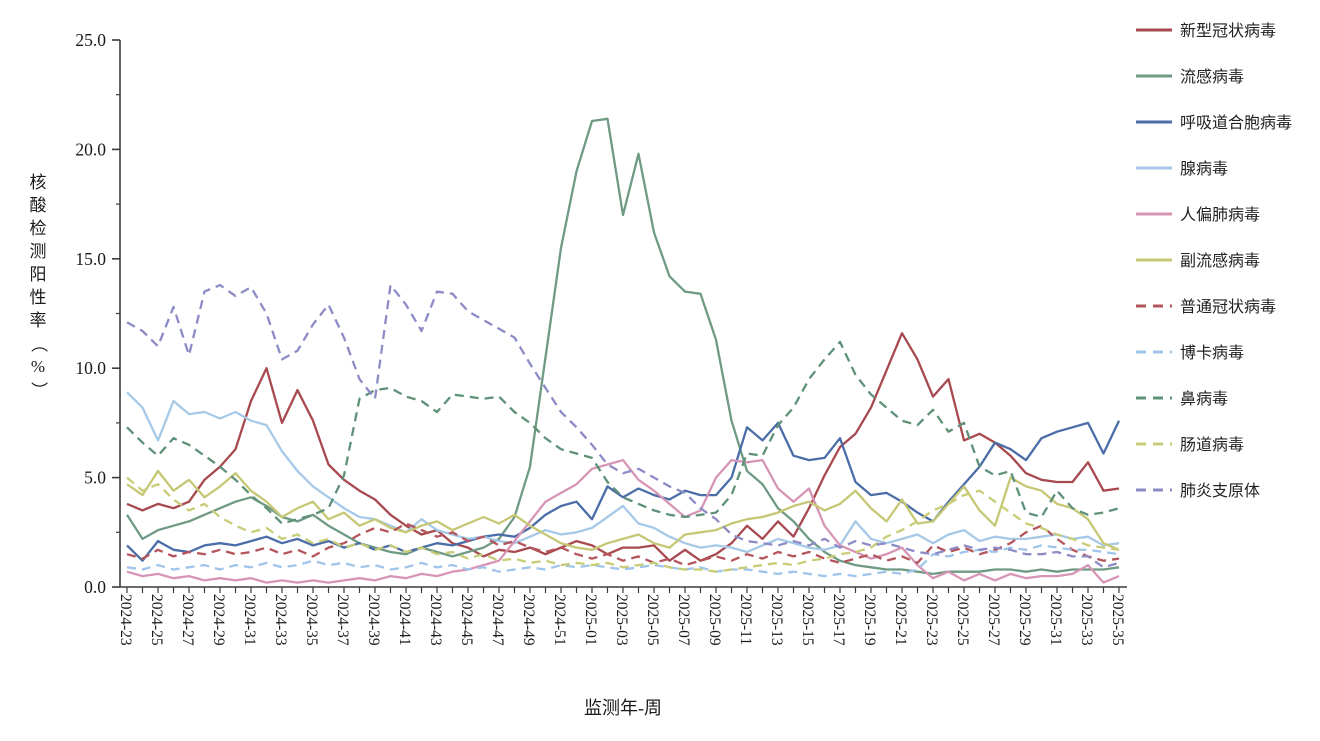 The width and height of the screenshot is (1320, 741). I want to click on x-tick-label: 2025-25, so click(962, 620).